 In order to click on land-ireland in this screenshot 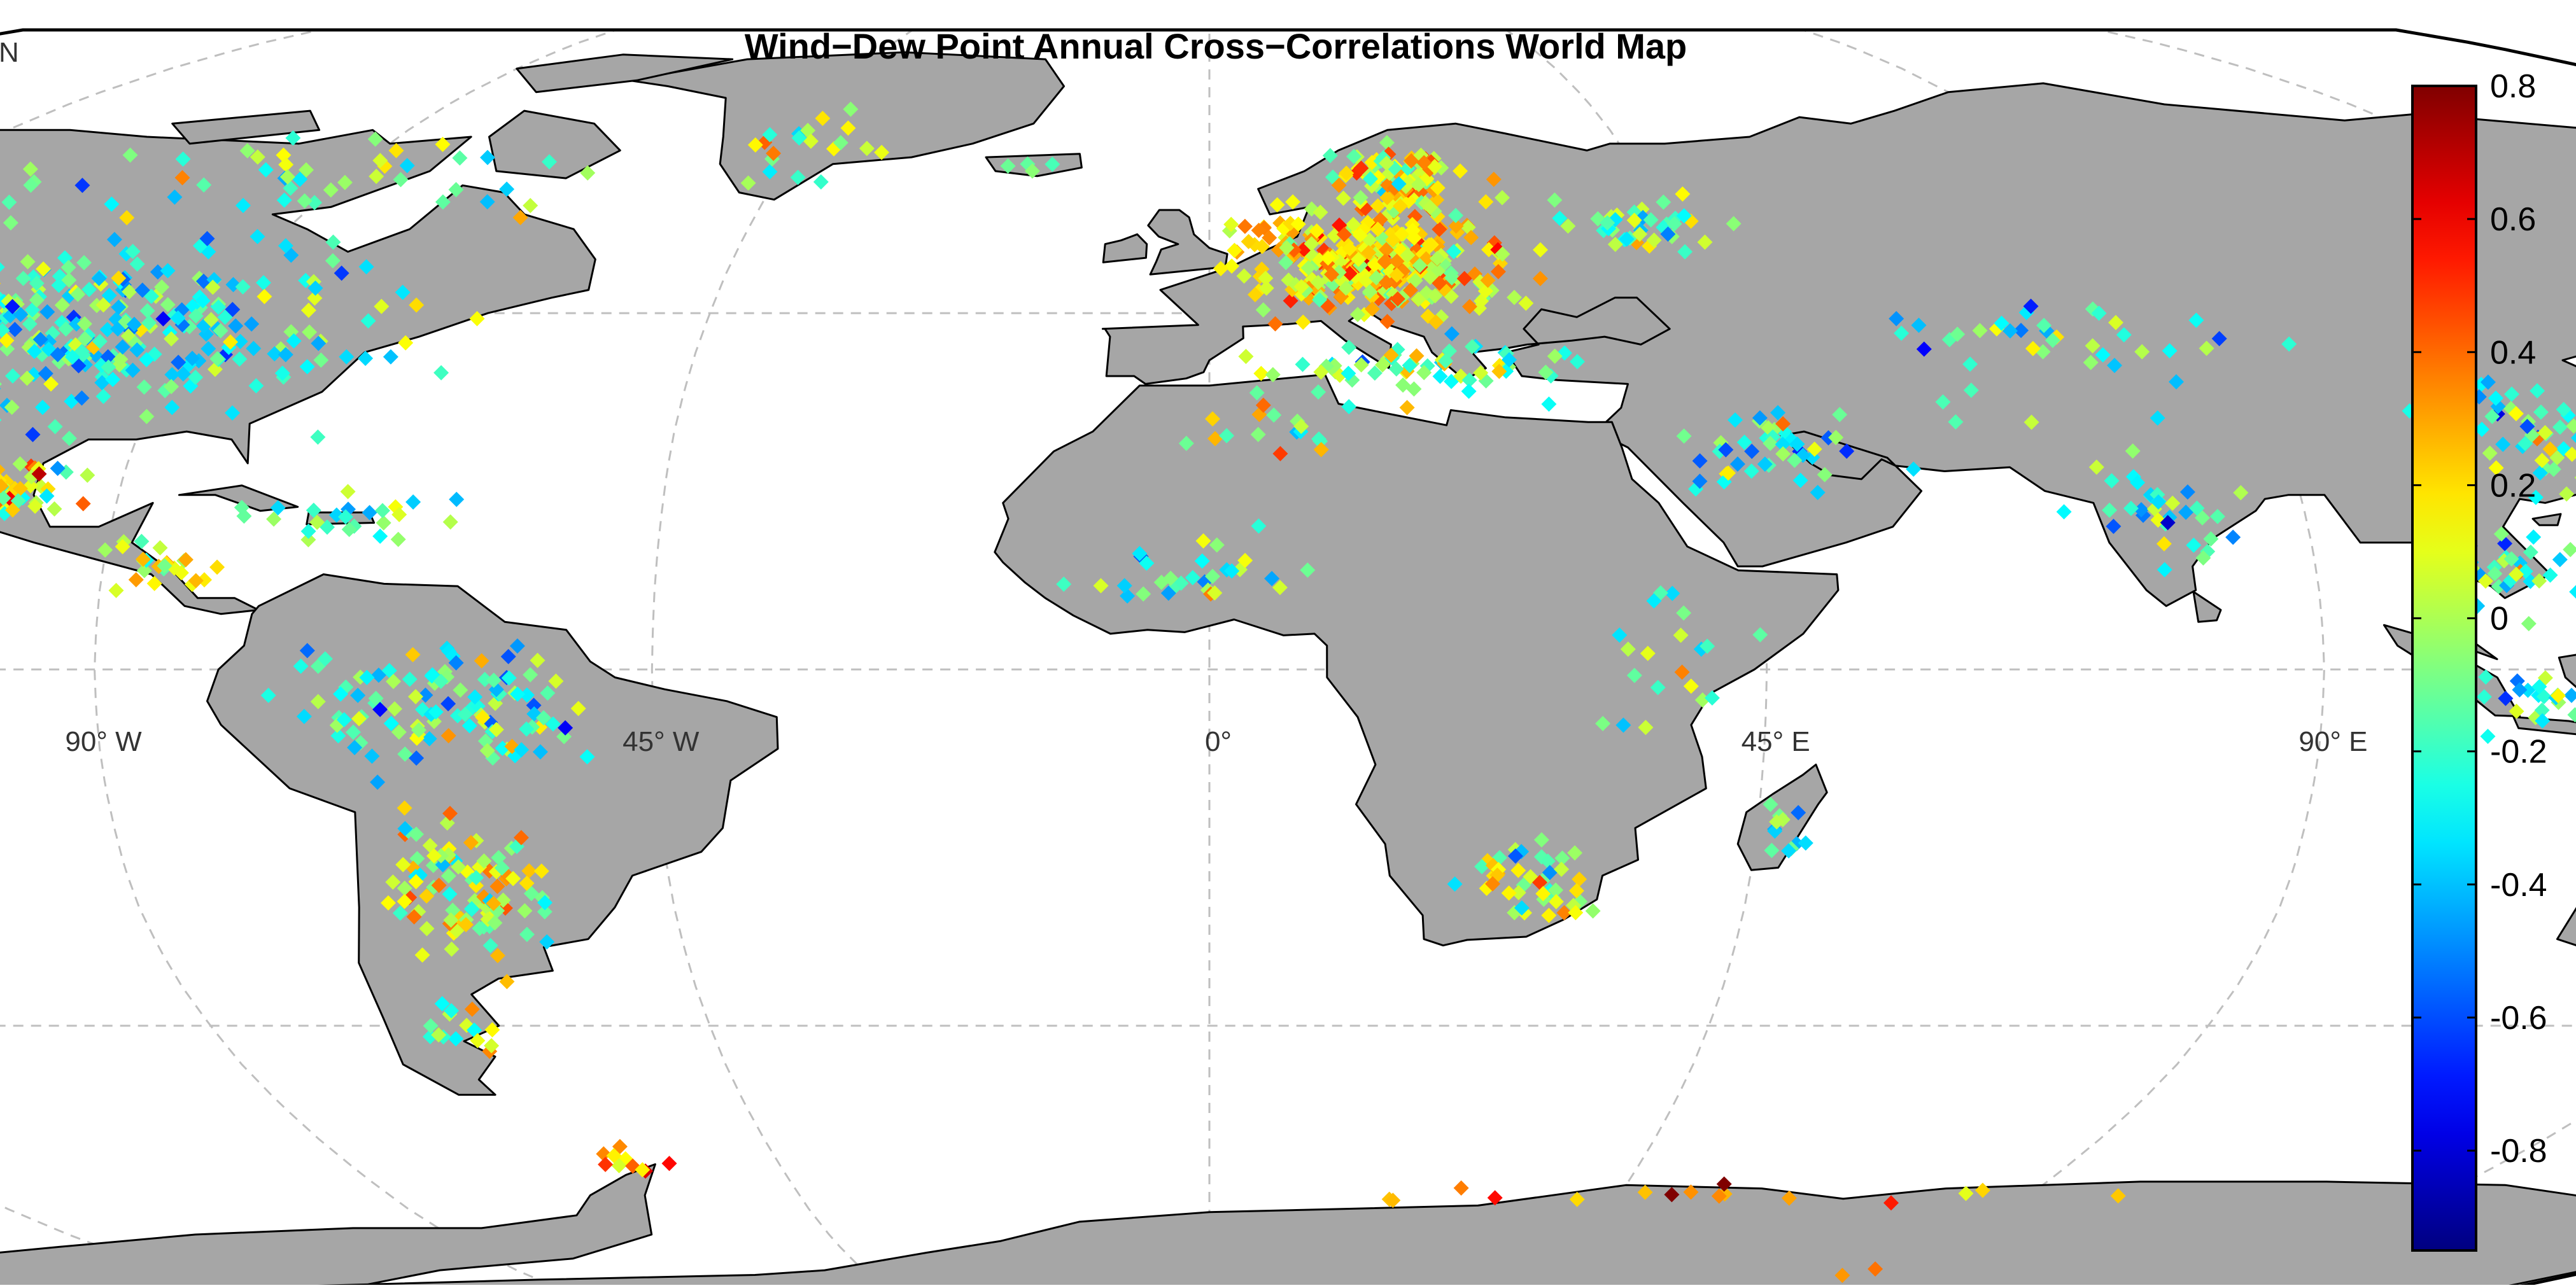, I will do `click(1125, 248)`.